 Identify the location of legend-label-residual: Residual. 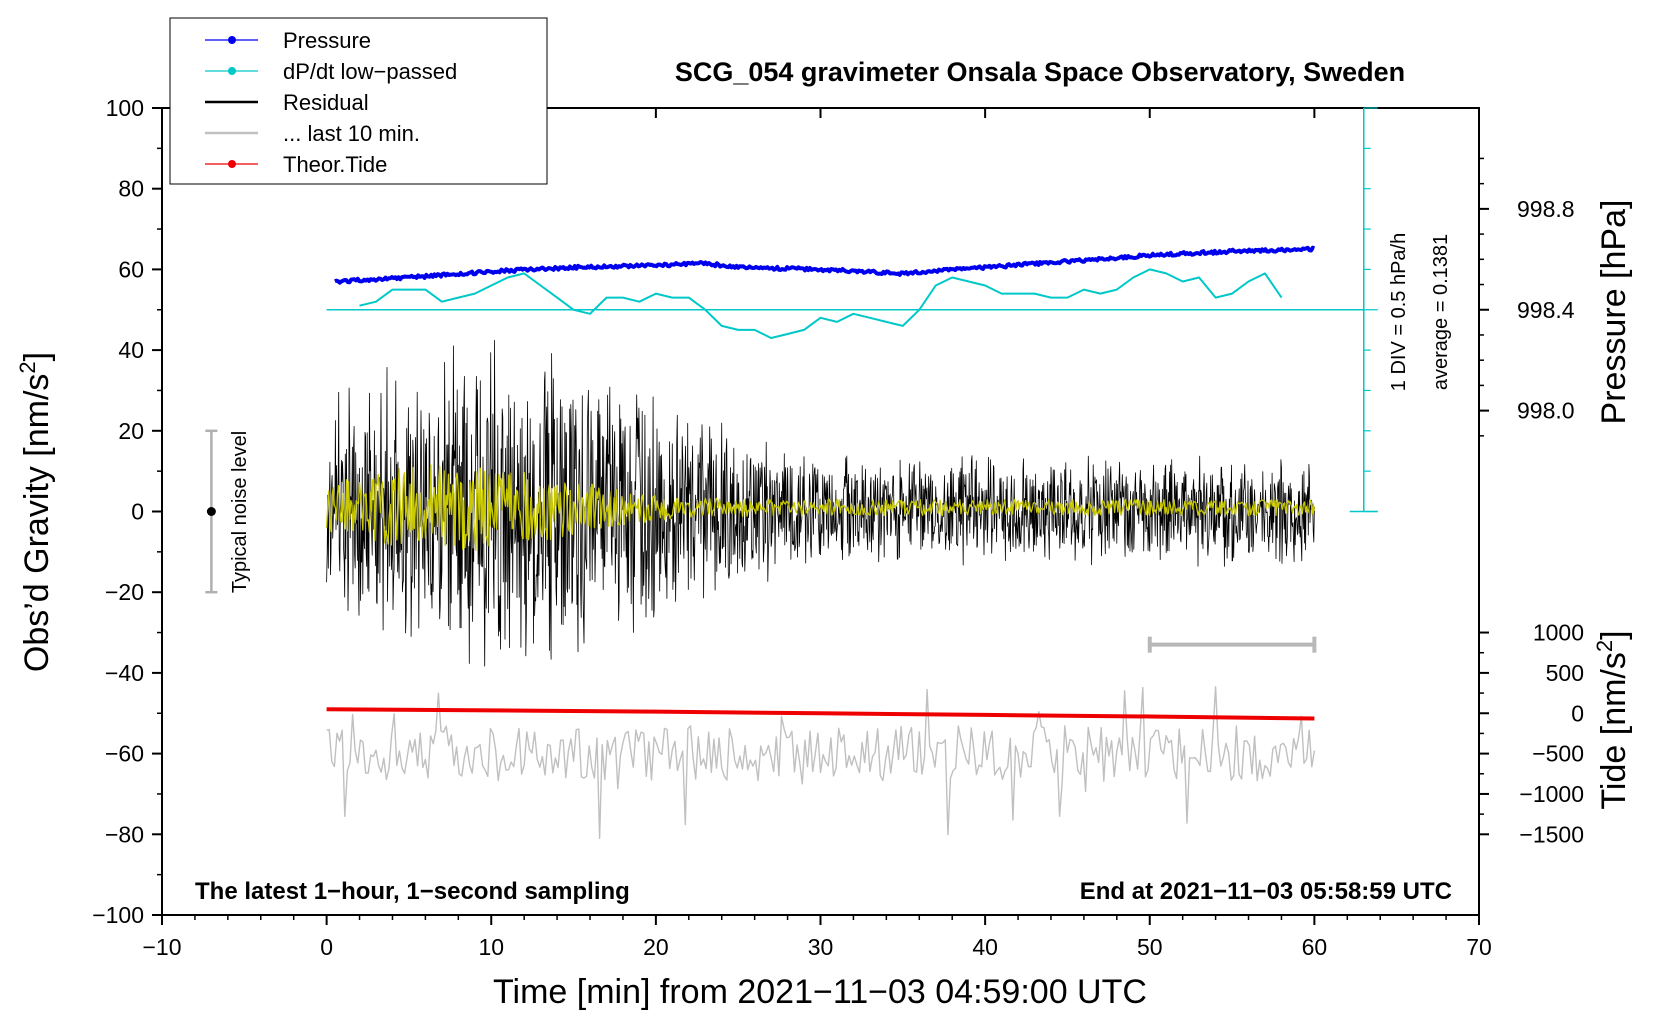
(326, 102).